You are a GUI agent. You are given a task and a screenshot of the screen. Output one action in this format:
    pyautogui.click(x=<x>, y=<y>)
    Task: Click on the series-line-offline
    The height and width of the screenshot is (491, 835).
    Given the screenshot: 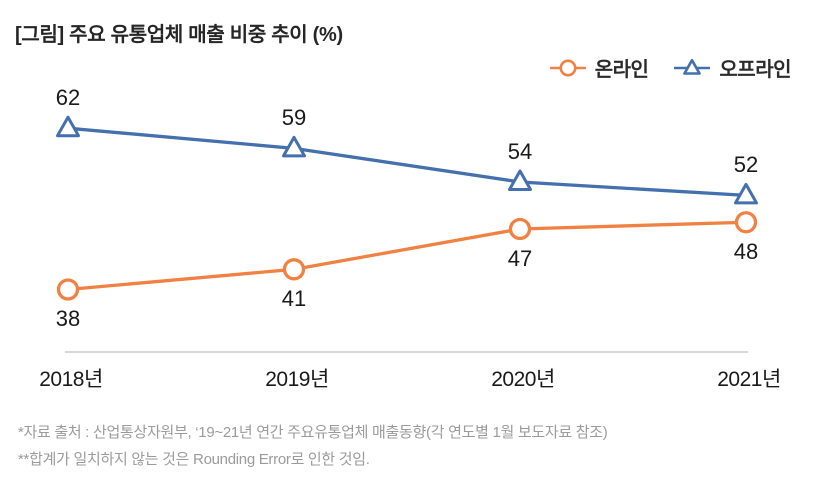 What is the action you would take?
    pyautogui.click(x=407, y=162)
    